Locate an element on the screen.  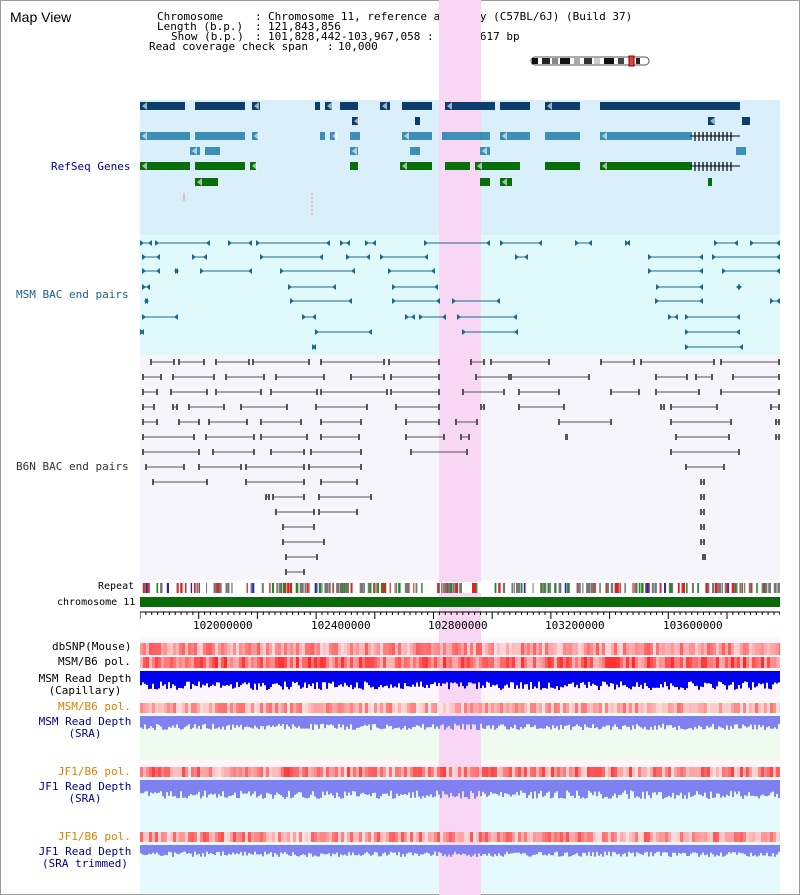
track-label-jf1-depth-trim: JF1 Read Depth (SRA trimmed) is located at coordinates (85, 858).